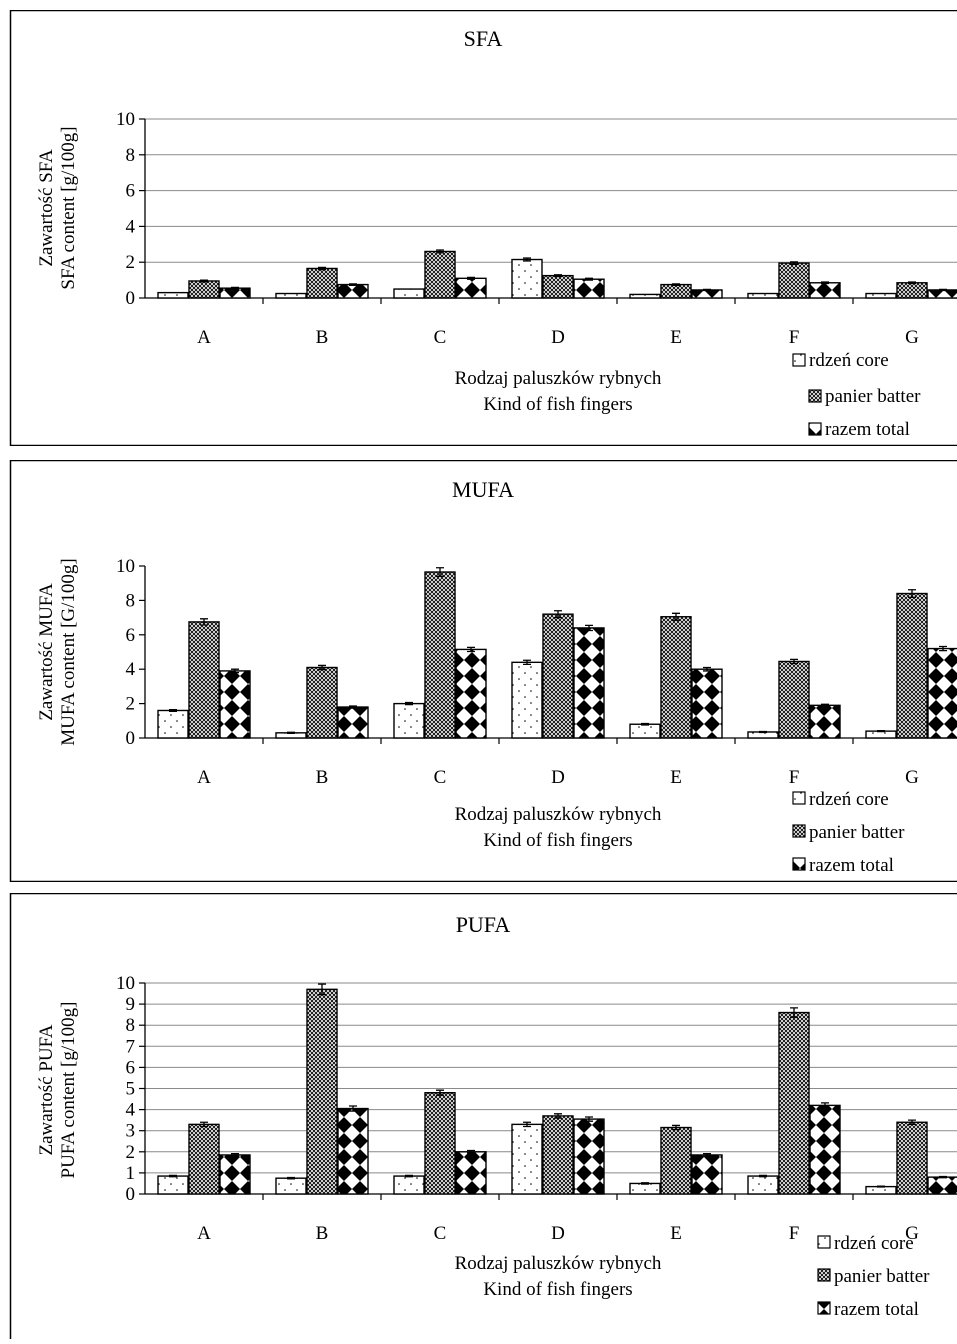 The width and height of the screenshot is (957, 1344). Describe the element at coordinates (46, 208) in the screenshot. I see `y-axis-label-line1: Zawartość SFA` at that location.